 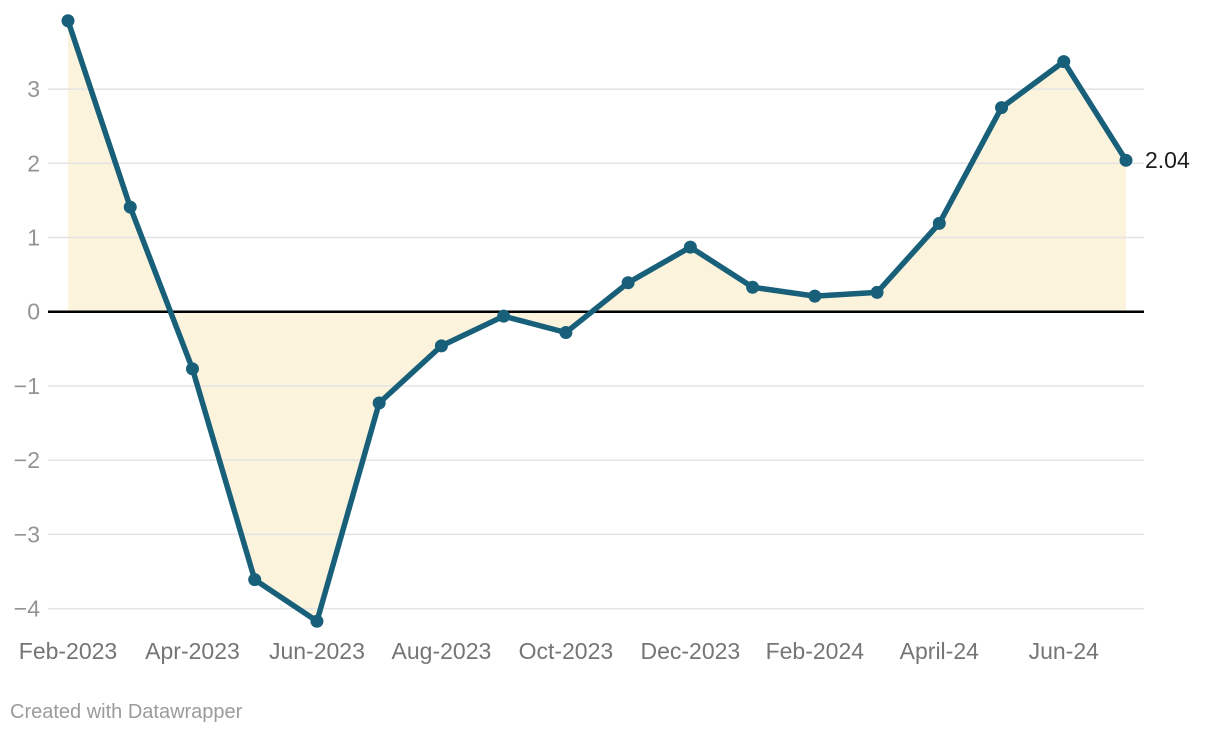 What do you see at coordinates (27, 386) in the screenshot?
I see `y-axis-tick-label: −1` at bounding box center [27, 386].